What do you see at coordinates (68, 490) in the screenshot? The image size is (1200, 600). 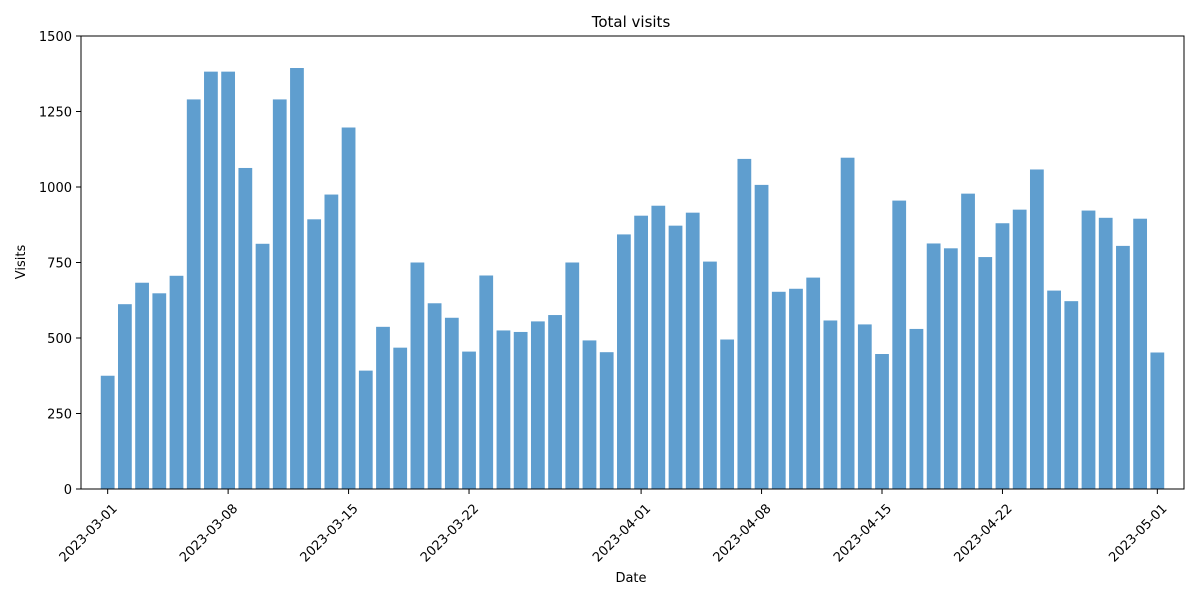 I see `y-tick-label: 0` at bounding box center [68, 490].